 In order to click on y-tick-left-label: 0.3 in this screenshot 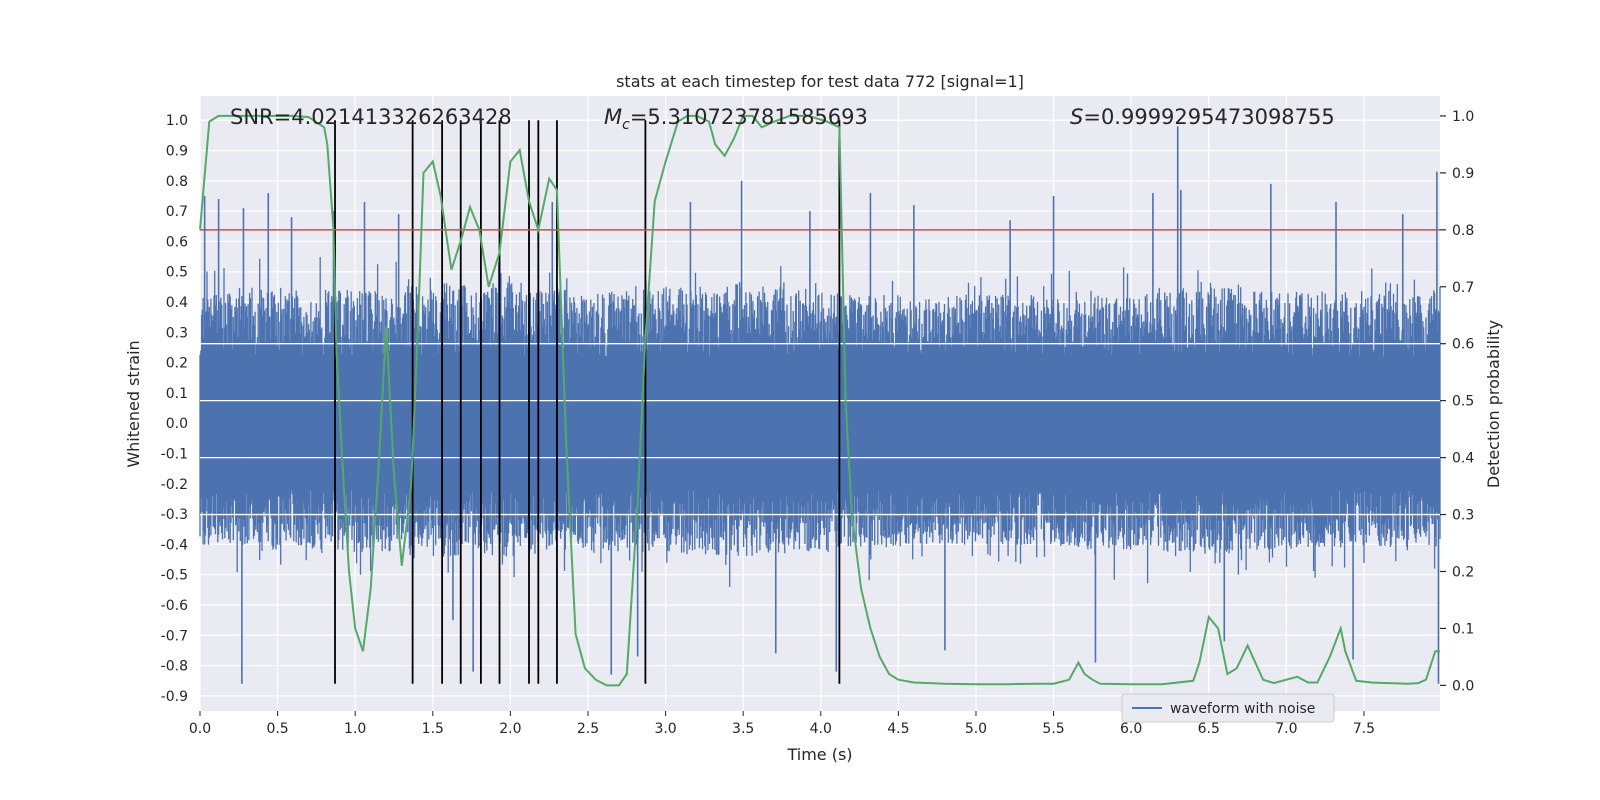, I will do `click(177, 333)`.